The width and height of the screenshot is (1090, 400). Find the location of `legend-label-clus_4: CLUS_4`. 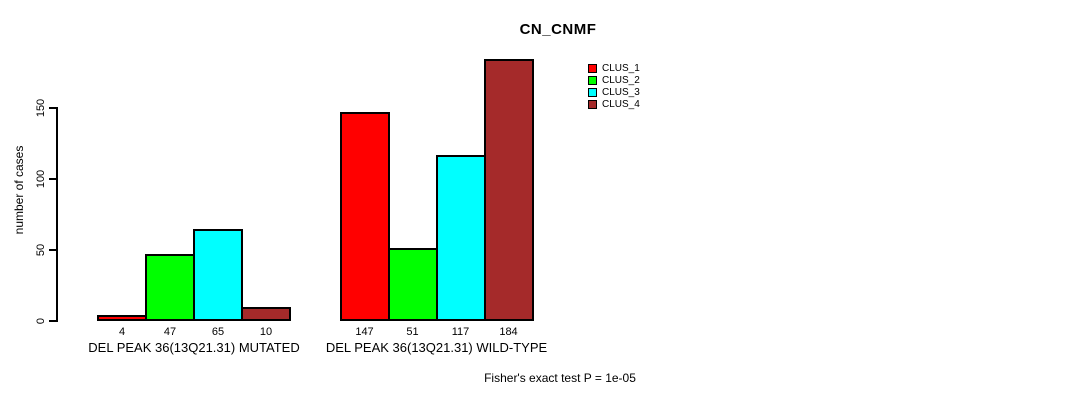

legend-label-clus_4: CLUS_4 is located at coordinates (621, 104).